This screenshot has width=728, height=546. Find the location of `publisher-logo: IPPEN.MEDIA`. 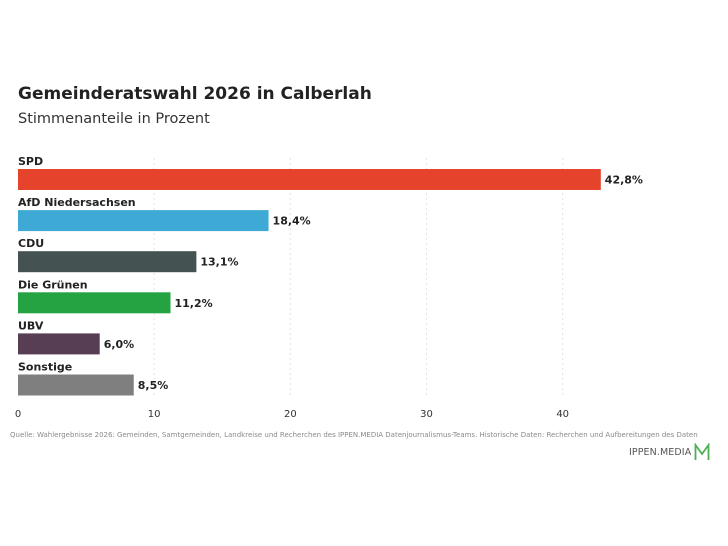

publisher-logo: IPPEN.MEDIA is located at coordinates (669, 452).